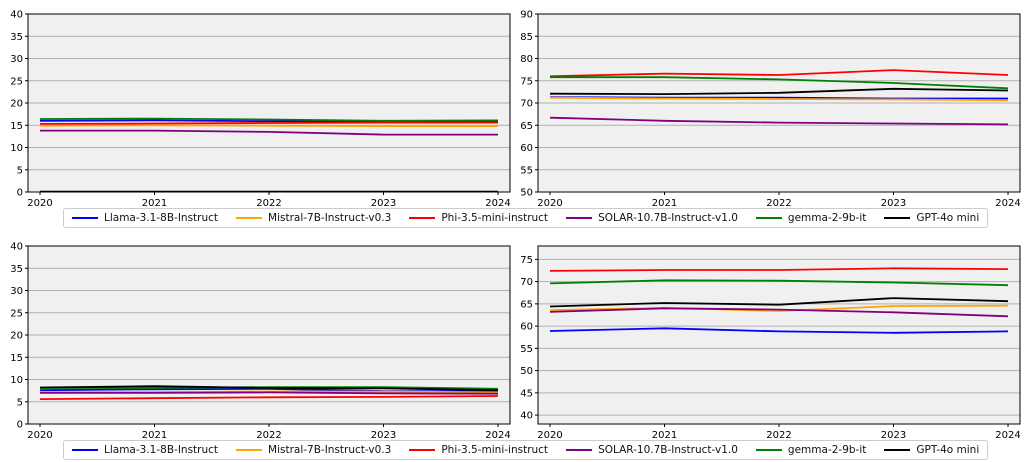  Describe the element at coordinates (478, 218) in the screenshot. I see `legend-item-phi: Phi-3.5-mini-instruct` at that location.